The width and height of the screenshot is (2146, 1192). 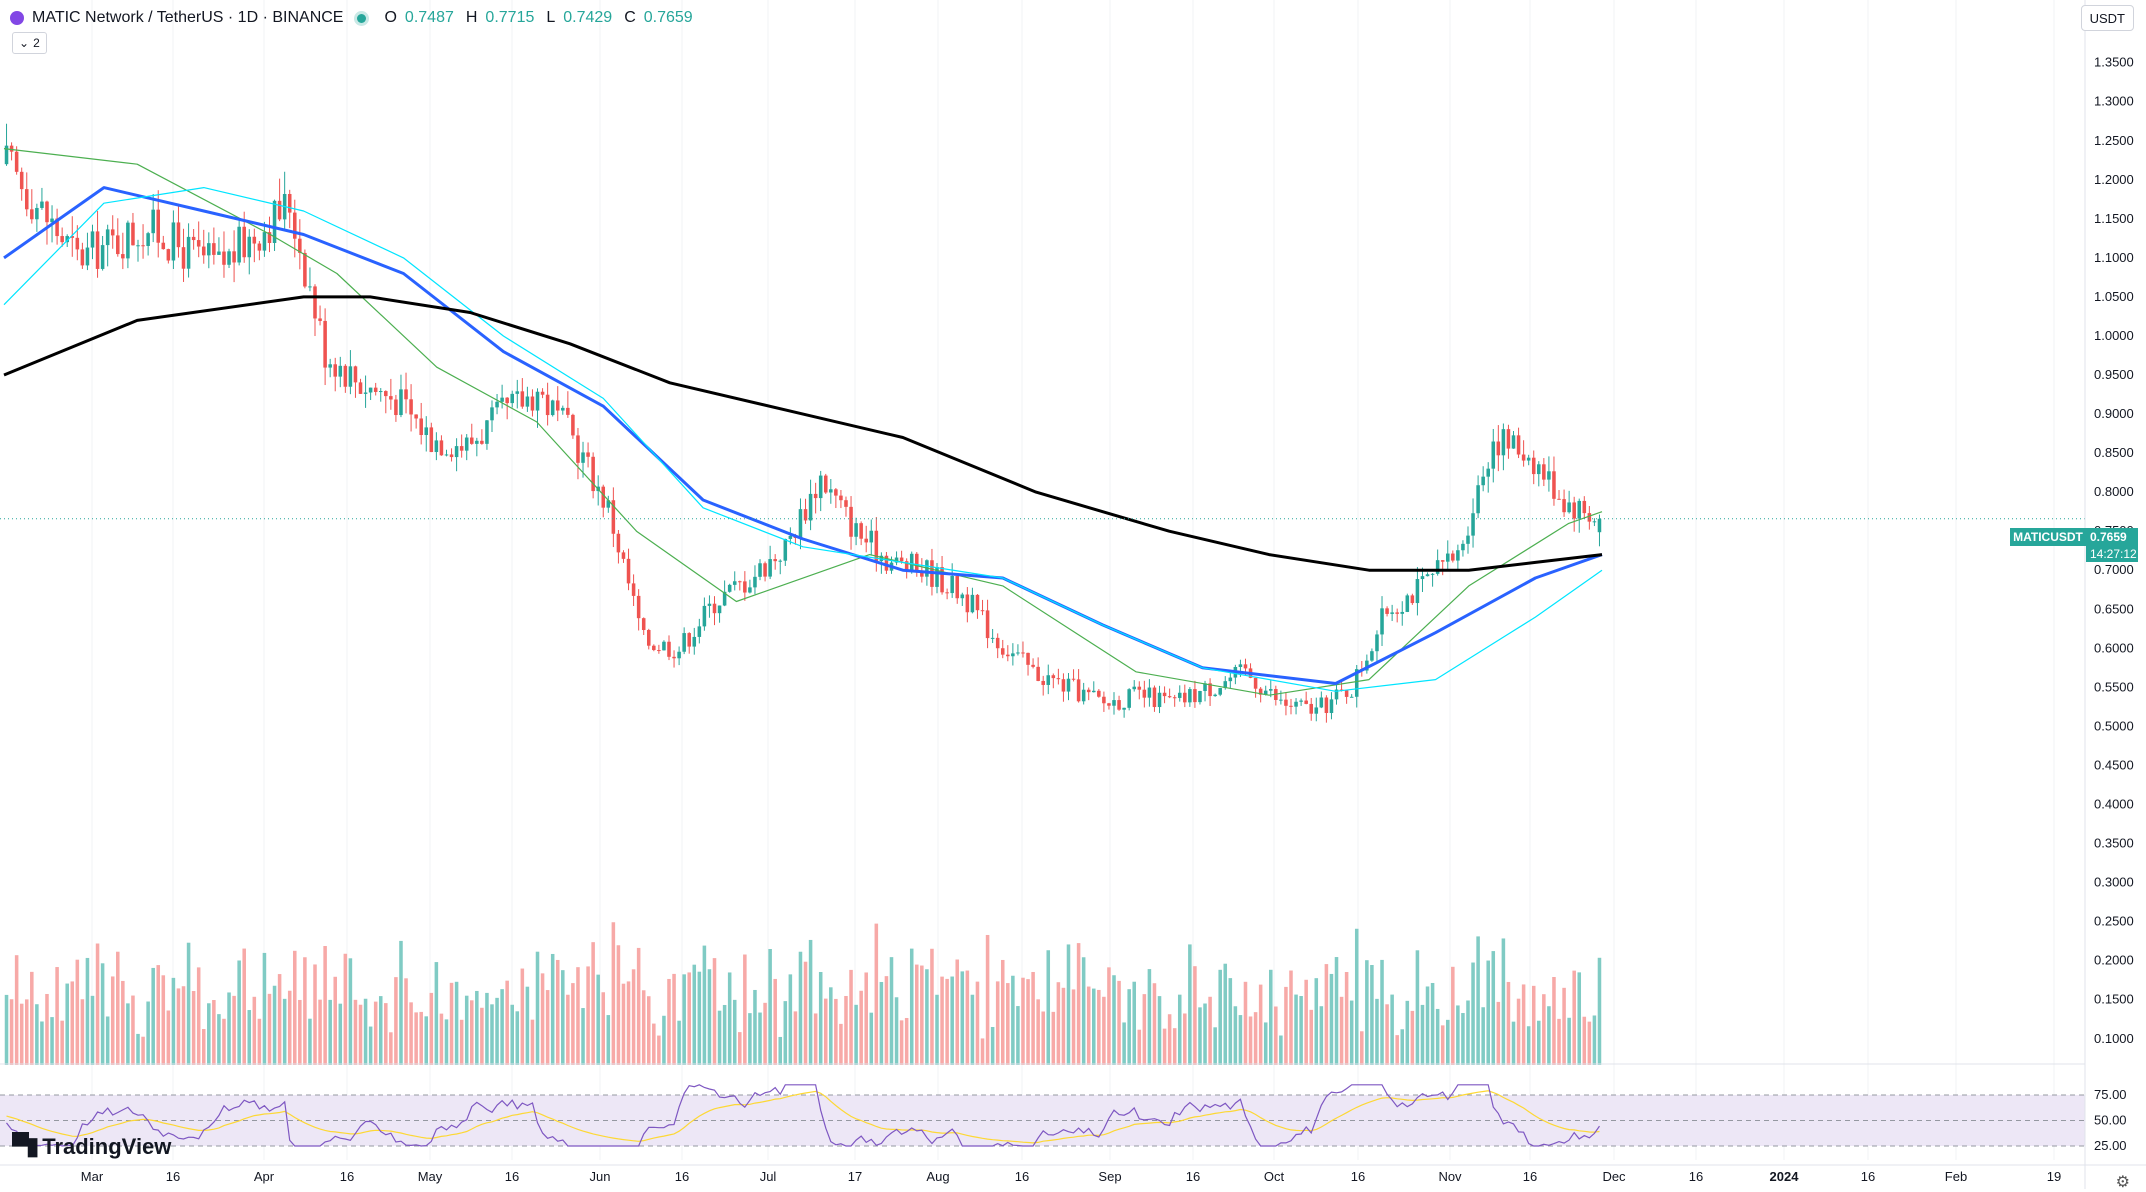 What do you see at coordinates (91, 1146) in the screenshot?
I see `tradingview-logo: ▀▮ TradingView` at bounding box center [91, 1146].